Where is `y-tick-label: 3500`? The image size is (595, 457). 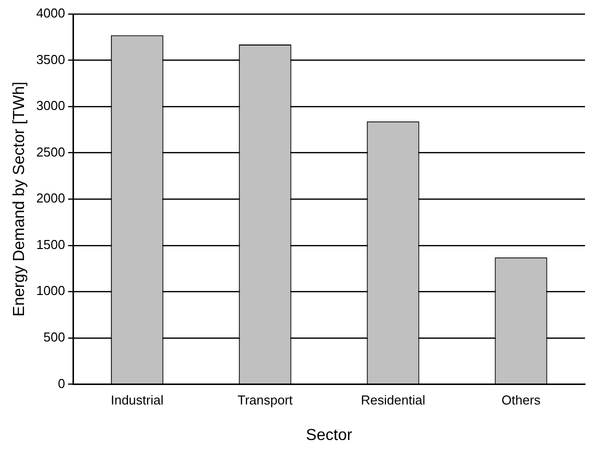
y-tick-label: 3500 is located at coordinates (51, 59).